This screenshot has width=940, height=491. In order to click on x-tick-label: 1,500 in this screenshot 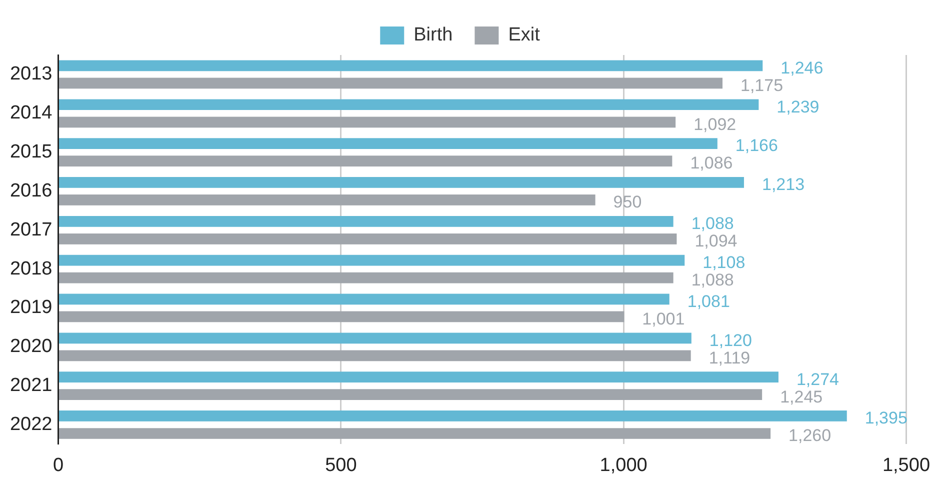, I will do `click(906, 465)`.